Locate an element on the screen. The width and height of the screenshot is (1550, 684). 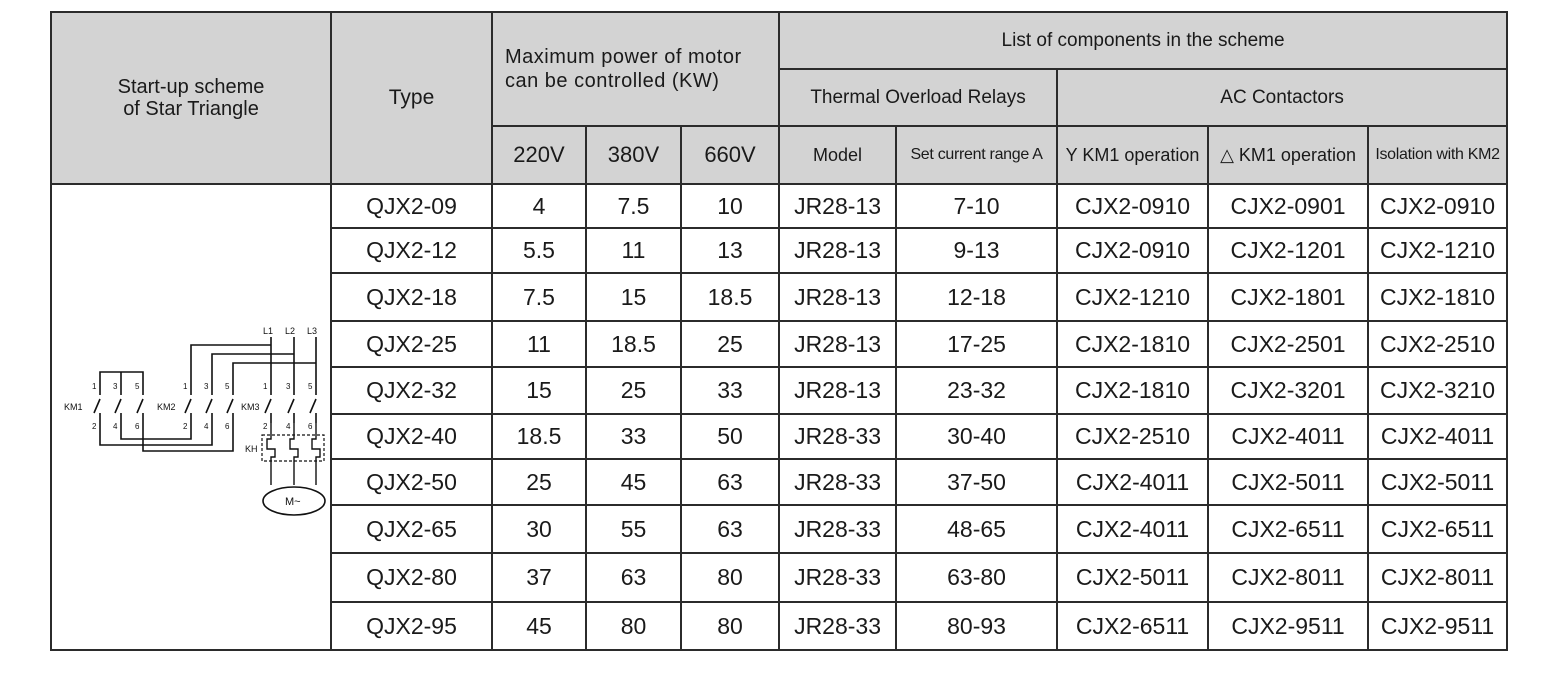
label-km2: KM2 is located at coordinates (166, 407).